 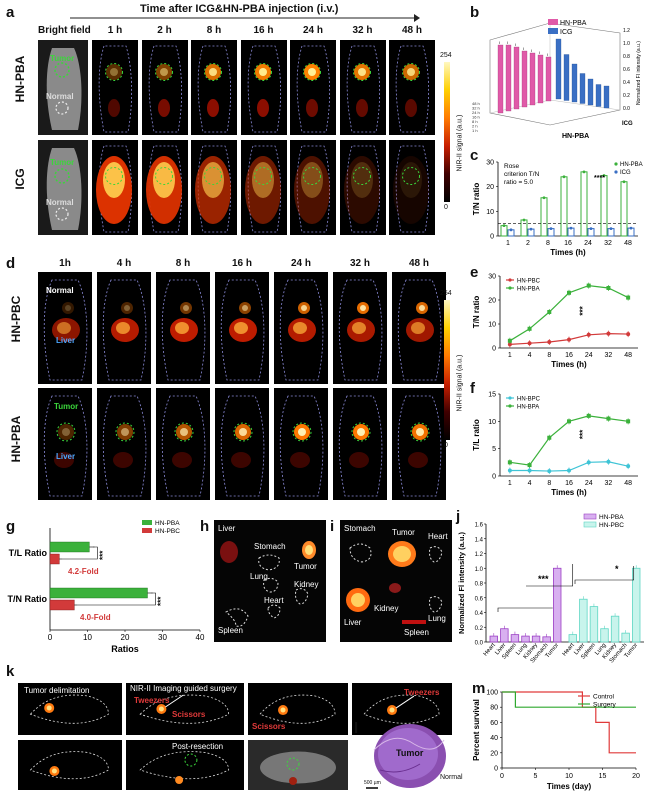 I want to click on panel-j-label: j, so click(x=458, y=516).